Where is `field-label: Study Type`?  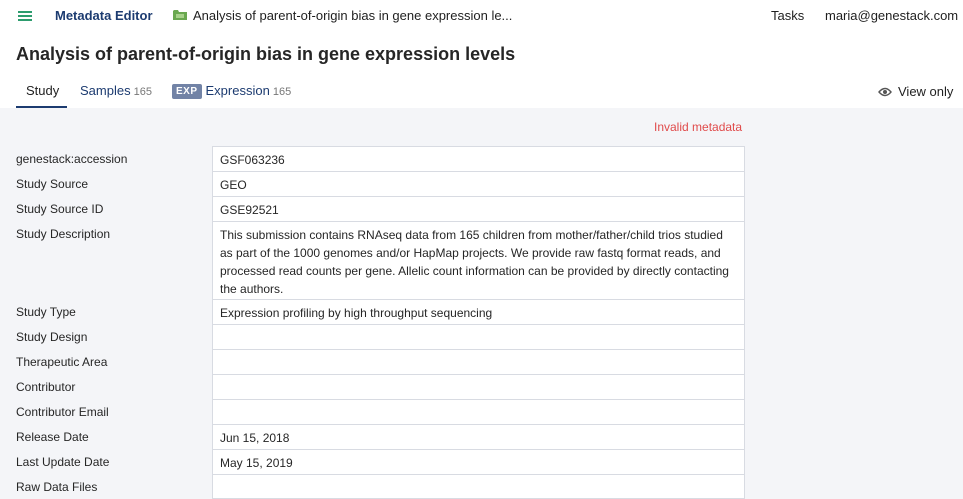
field-label: Study Type is located at coordinates (46, 312).